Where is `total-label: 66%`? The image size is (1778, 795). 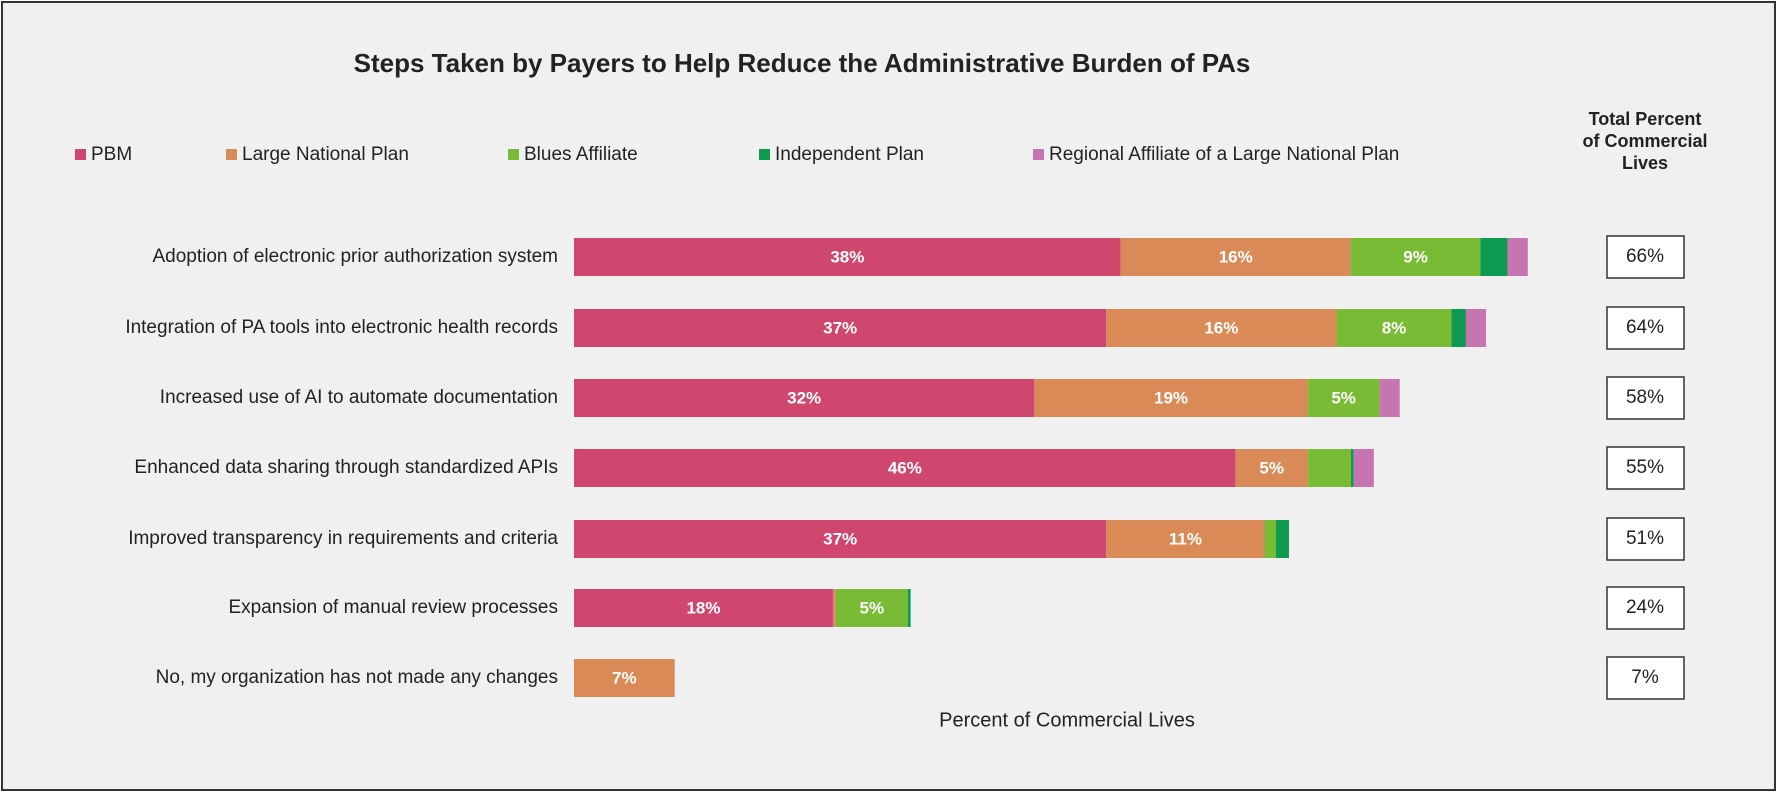
total-label: 66% is located at coordinates (1645, 256).